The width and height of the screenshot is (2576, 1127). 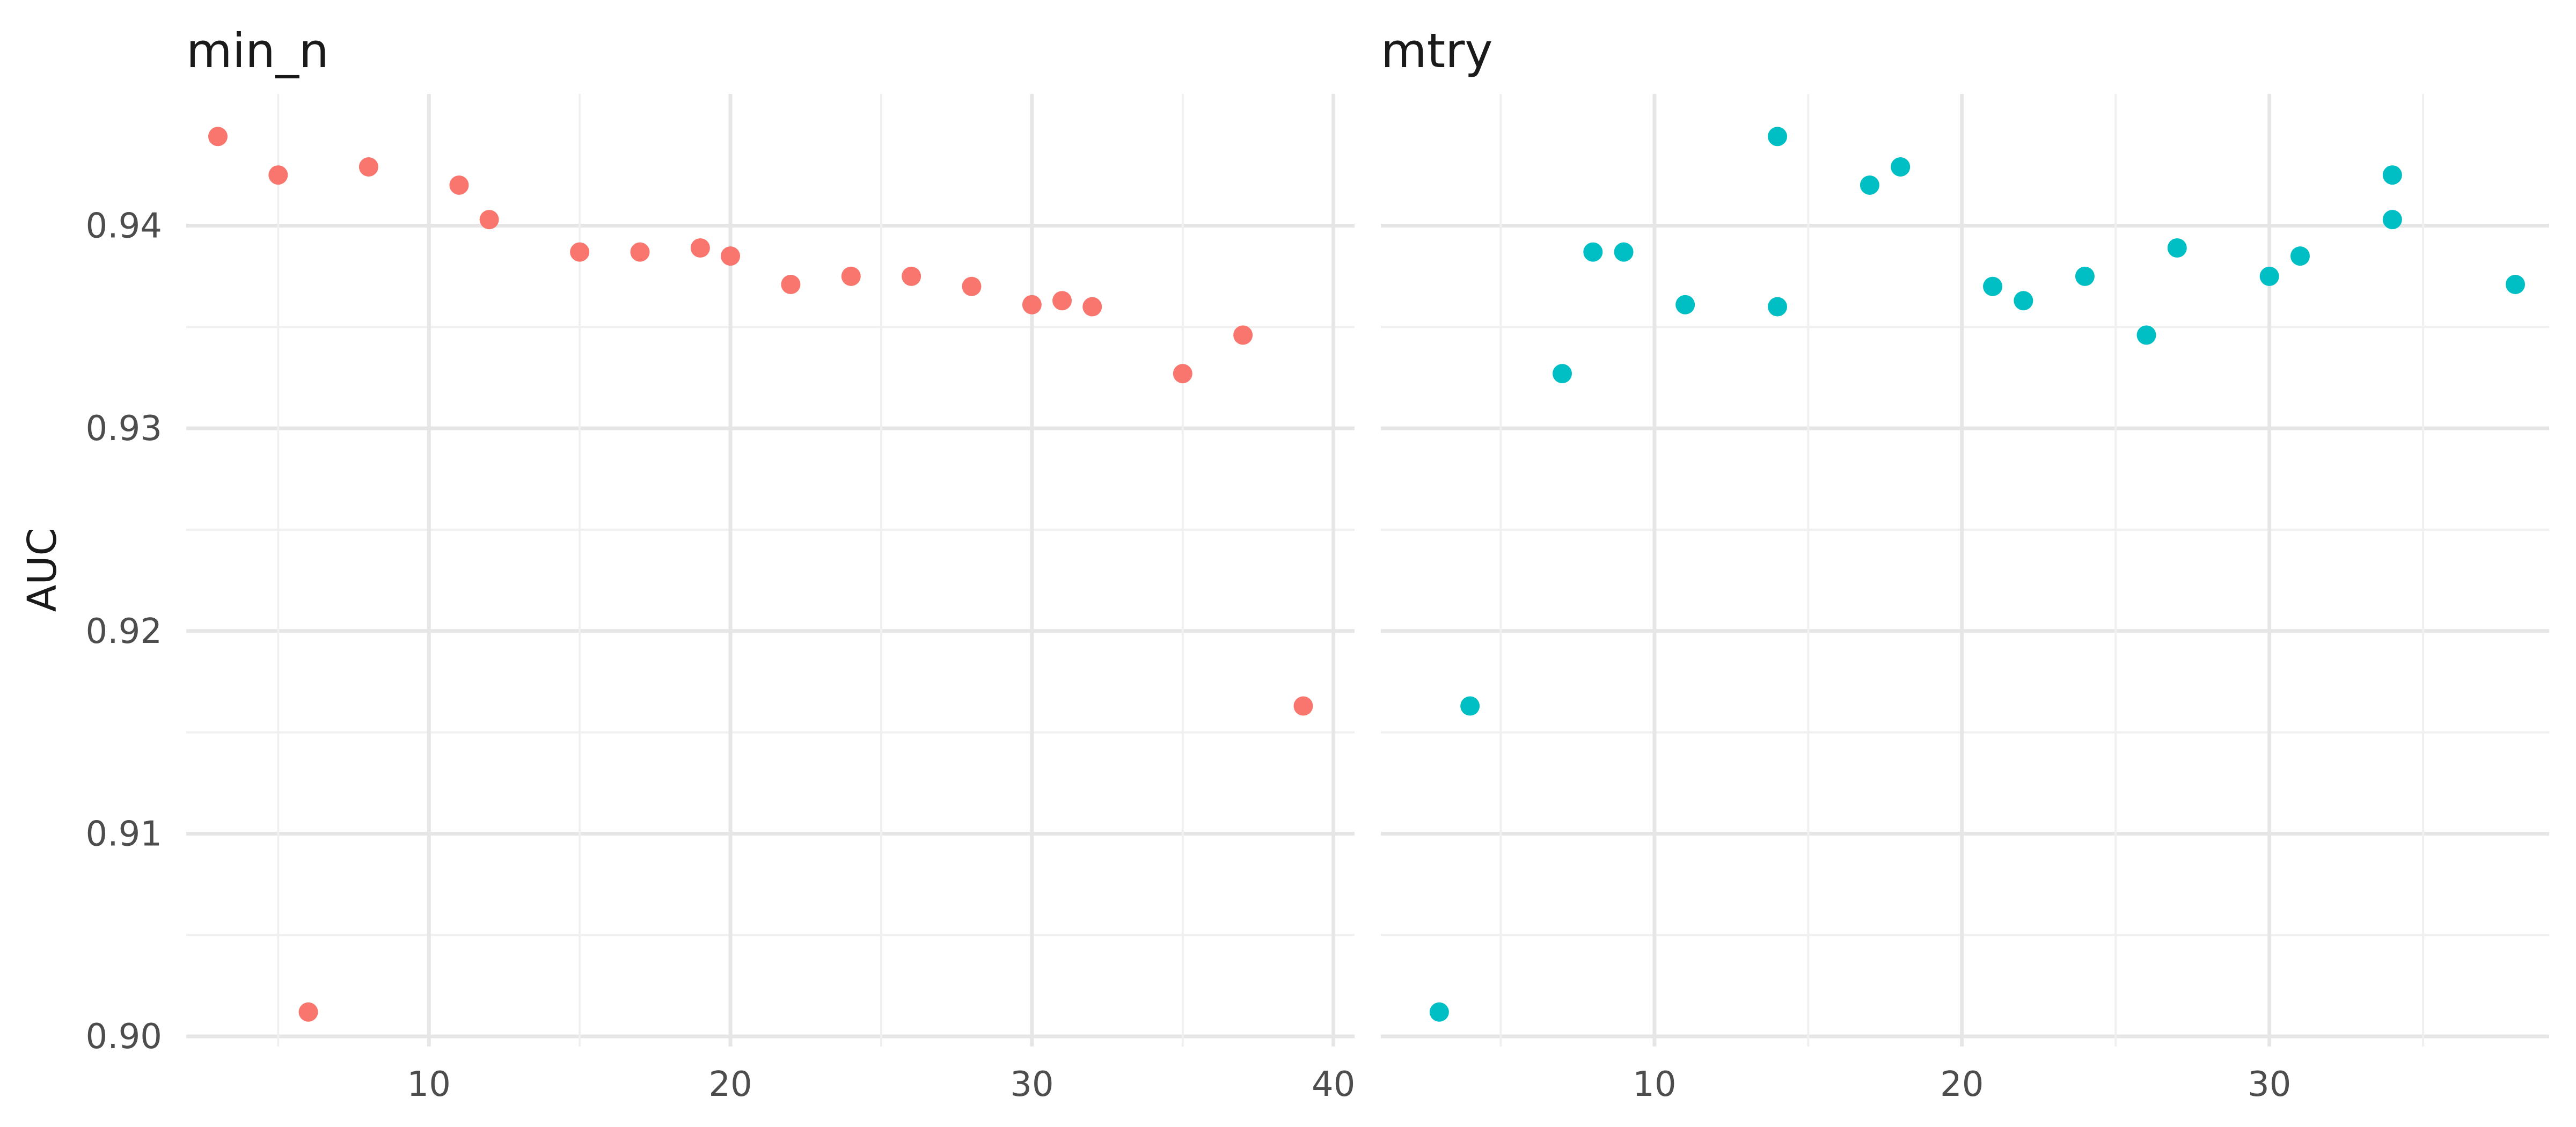 I want to click on panel-title: min_n, so click(x=257, y=50).